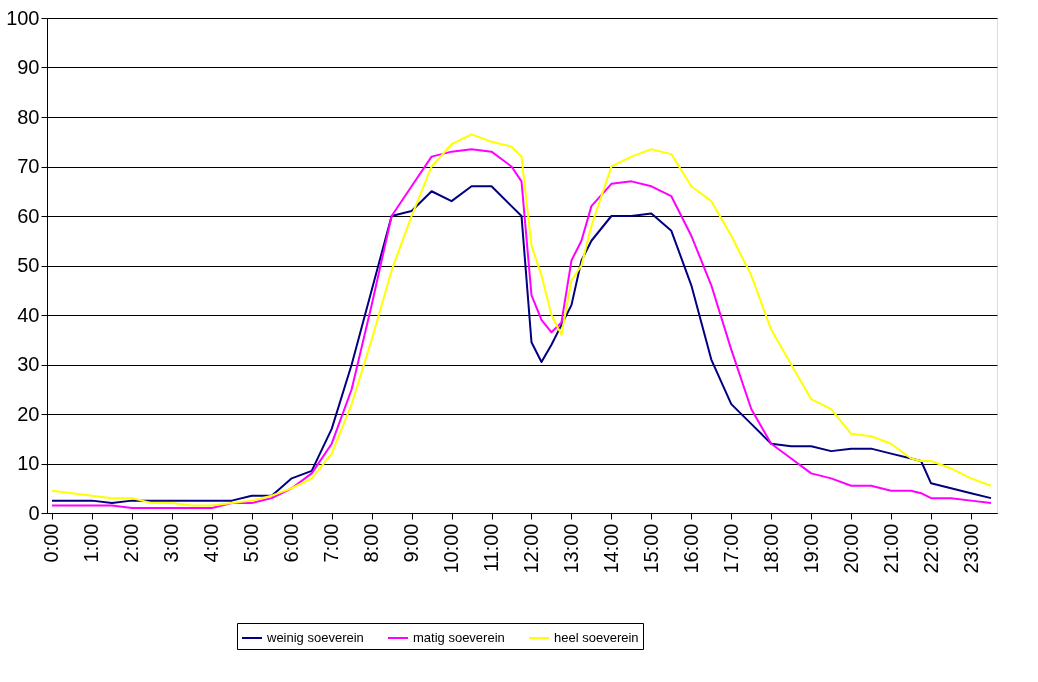 The height and width of the screenshot is (682, 1038). What do you see at coordinates (51, 543) in the screenshot?
I see `x-tick-label: 0:00` at bounding box center [51, 543].